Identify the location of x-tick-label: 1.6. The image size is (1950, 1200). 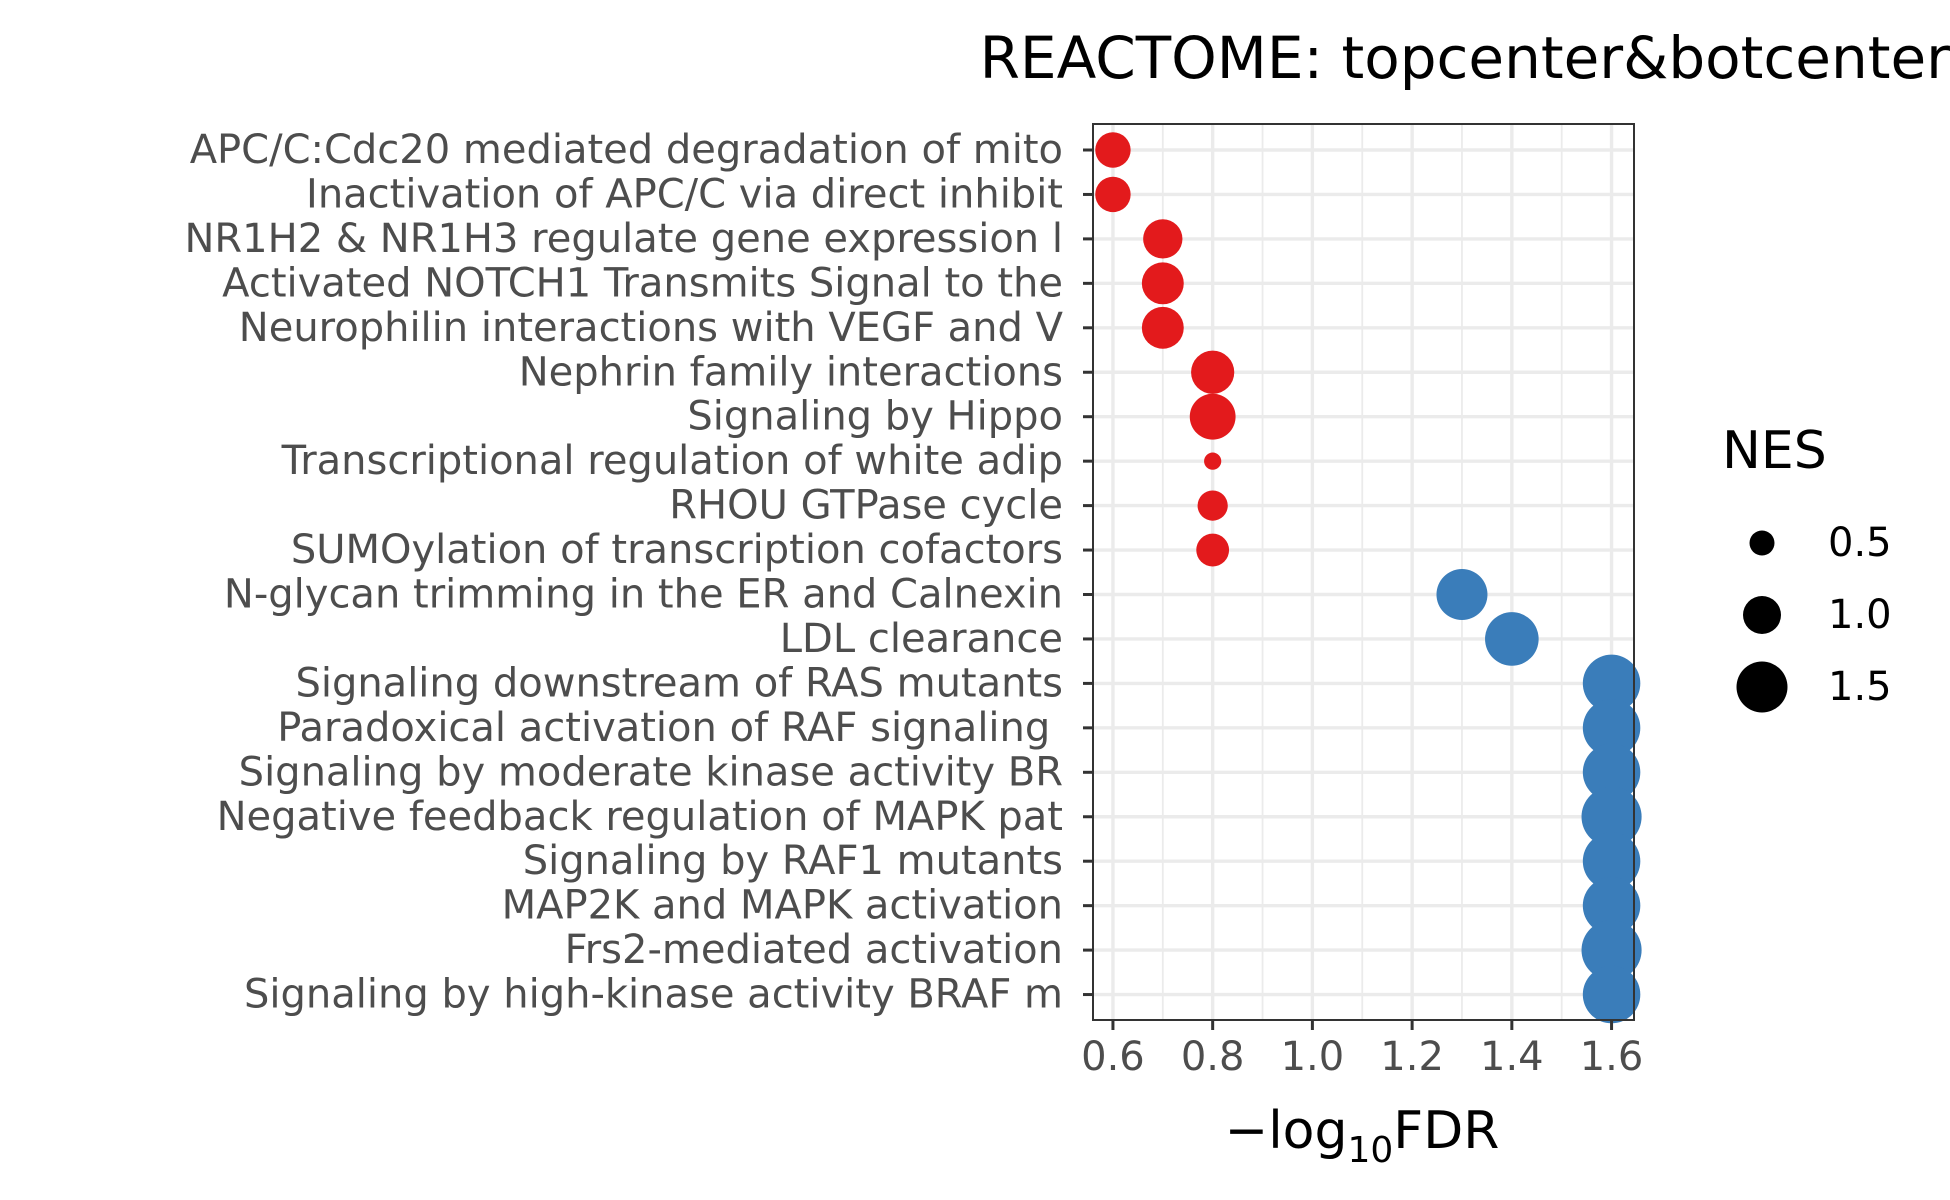
(1612, 1057).